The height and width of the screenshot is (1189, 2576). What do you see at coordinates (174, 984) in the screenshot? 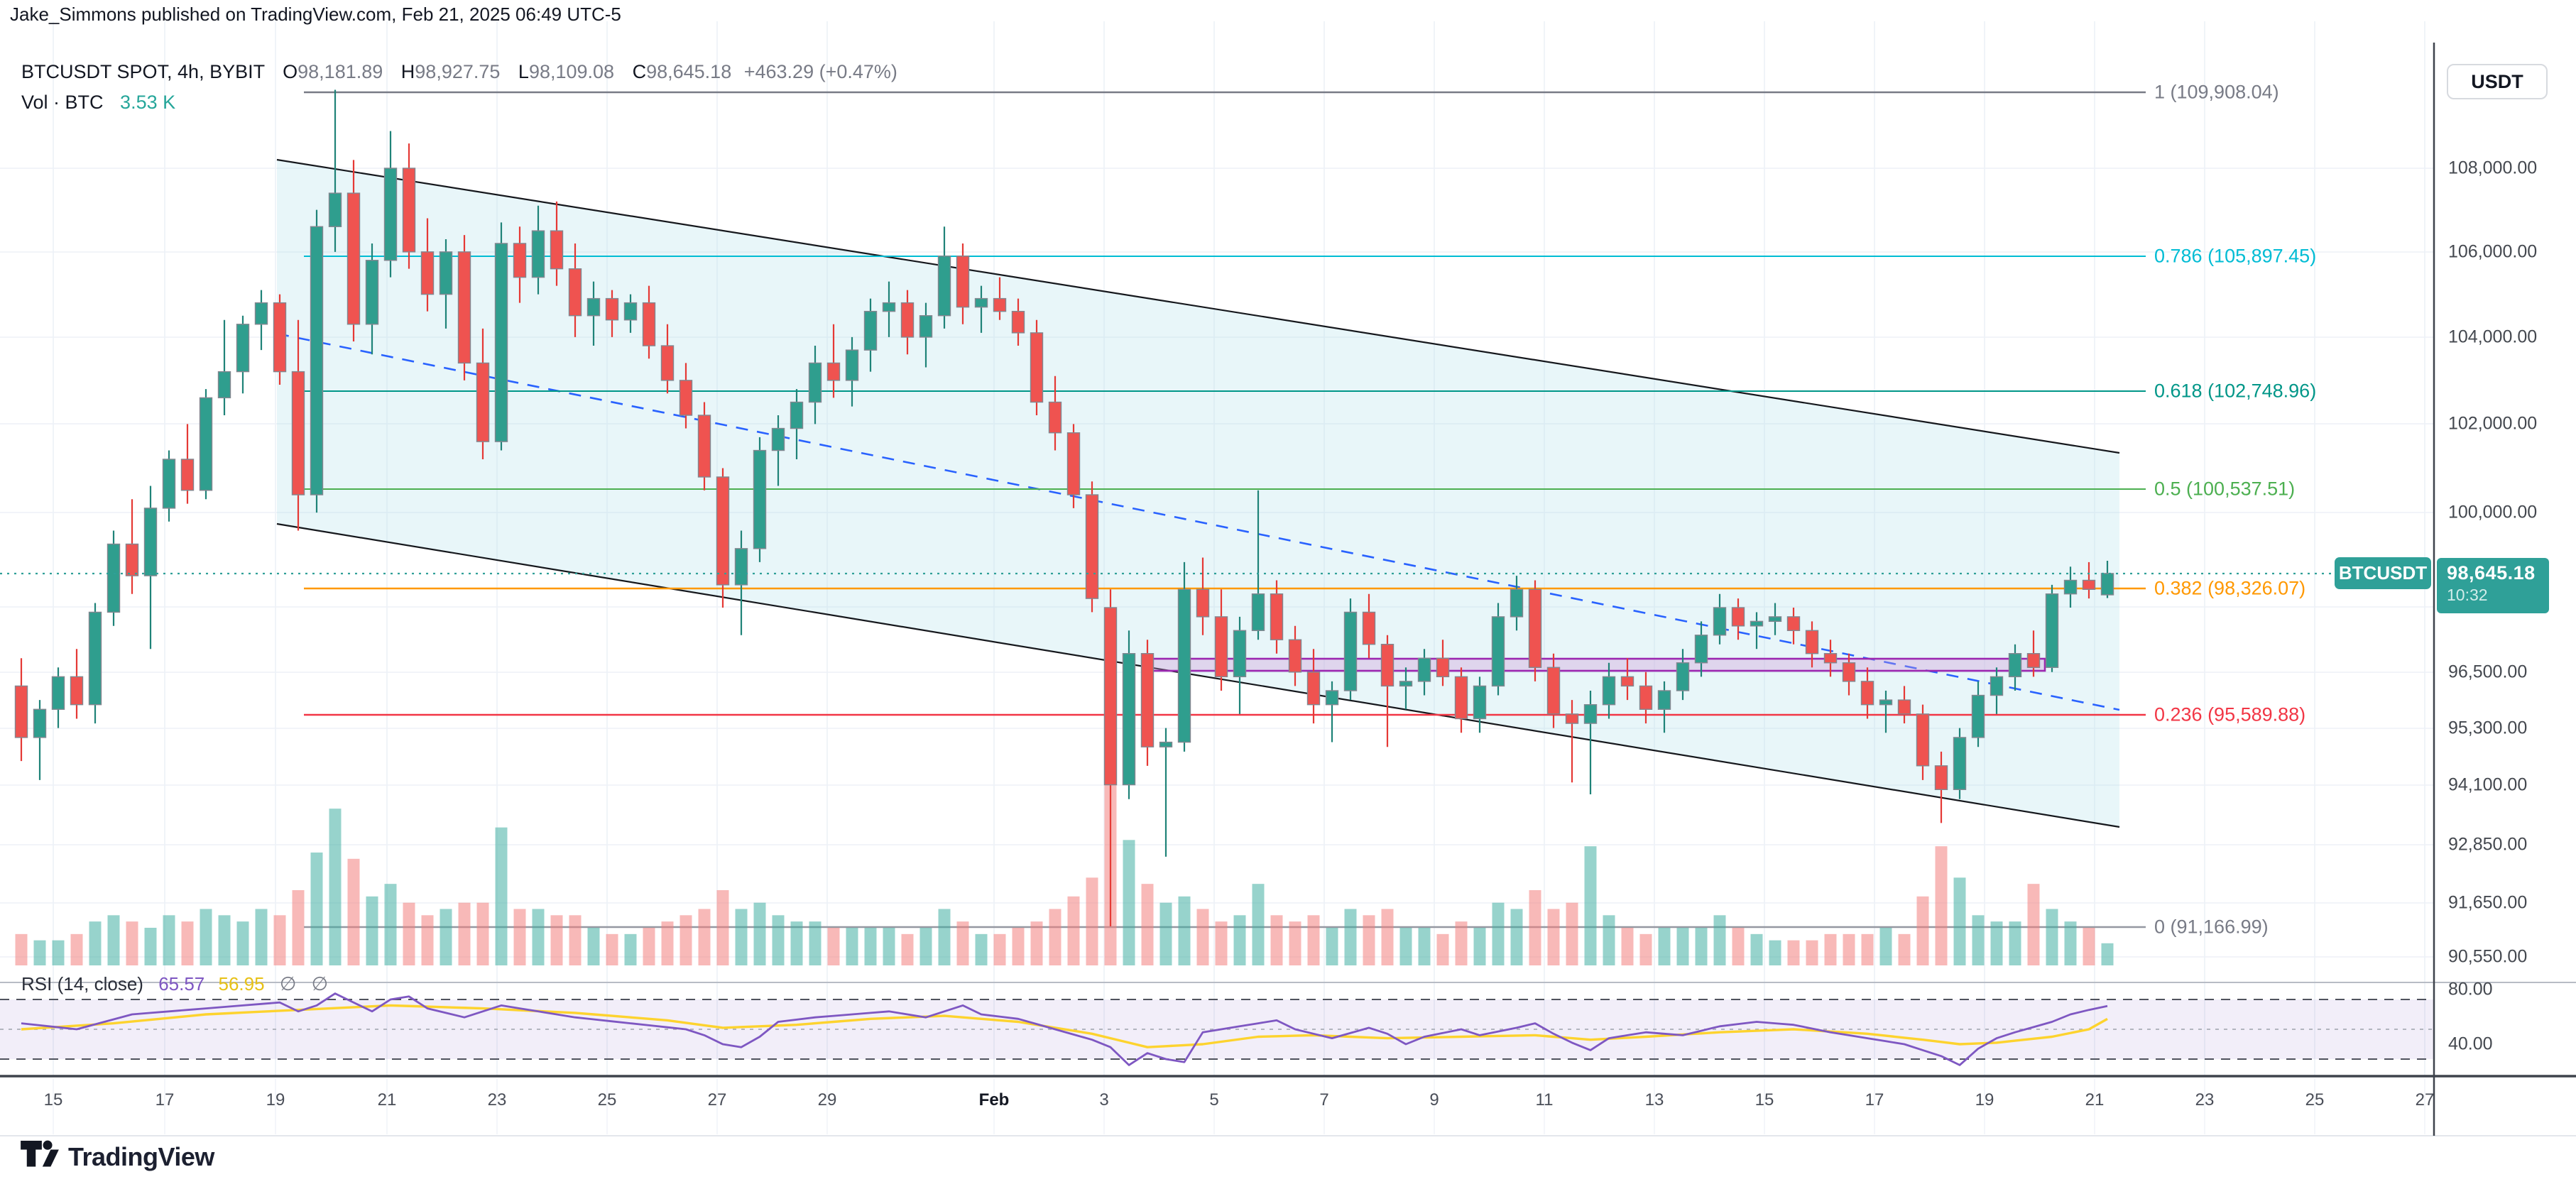
I see `rsi-legend: RSI (14, close) 65.57 56.95 ∅ ∅` at bounding box center [174, 984].